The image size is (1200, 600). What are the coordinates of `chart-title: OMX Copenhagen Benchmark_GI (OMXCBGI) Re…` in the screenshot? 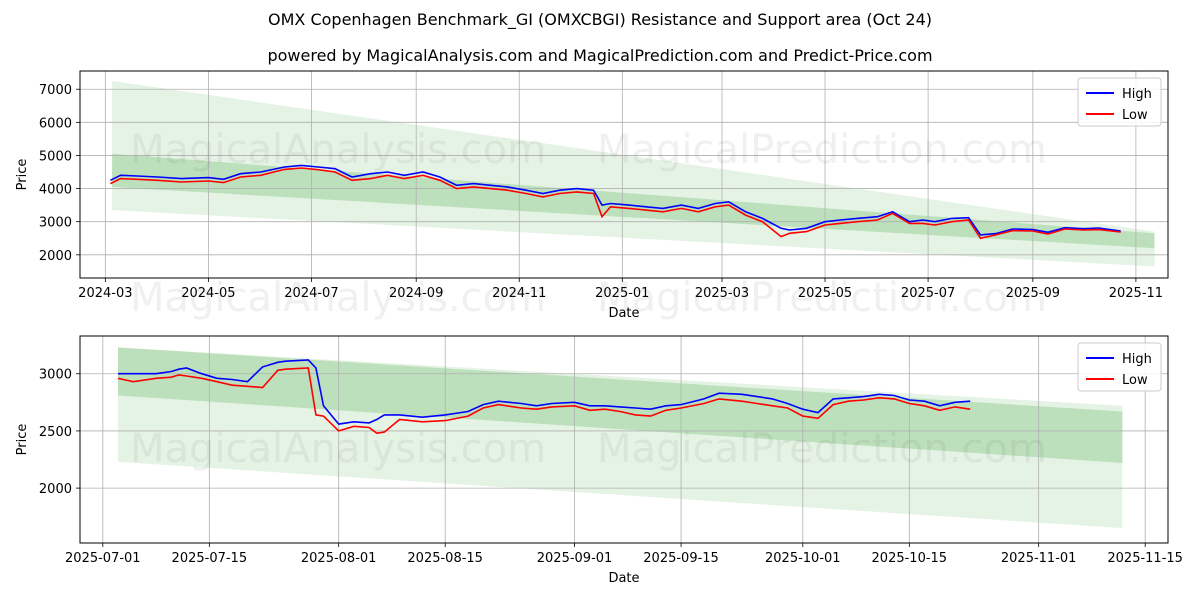 It's located at (600, 19).